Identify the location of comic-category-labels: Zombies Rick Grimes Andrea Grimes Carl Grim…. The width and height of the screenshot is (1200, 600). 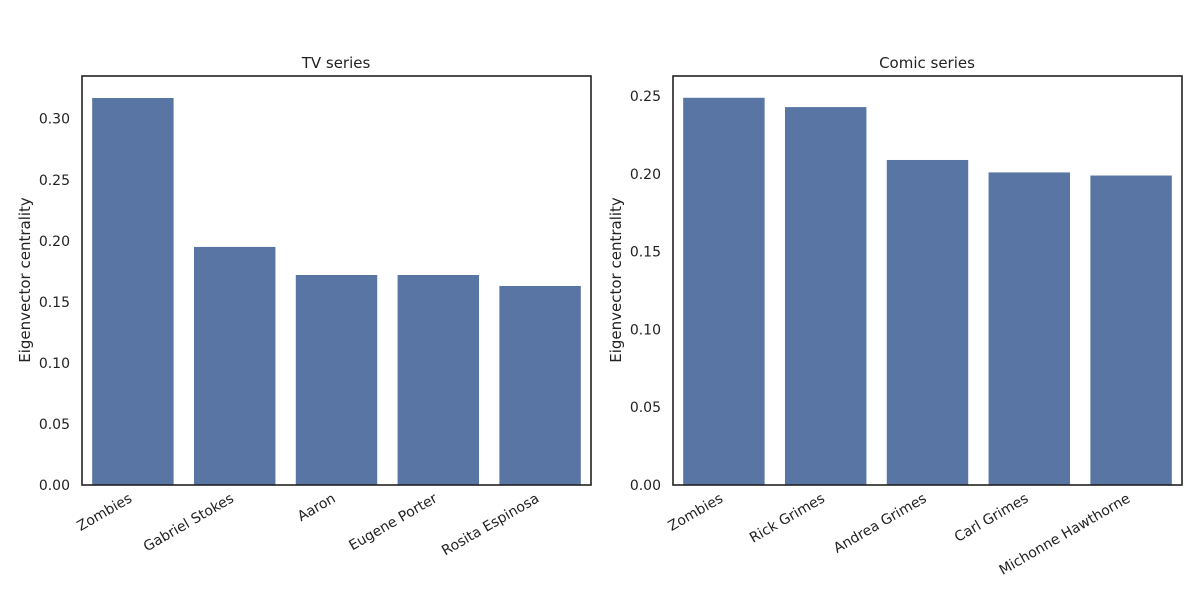
(900, 535).